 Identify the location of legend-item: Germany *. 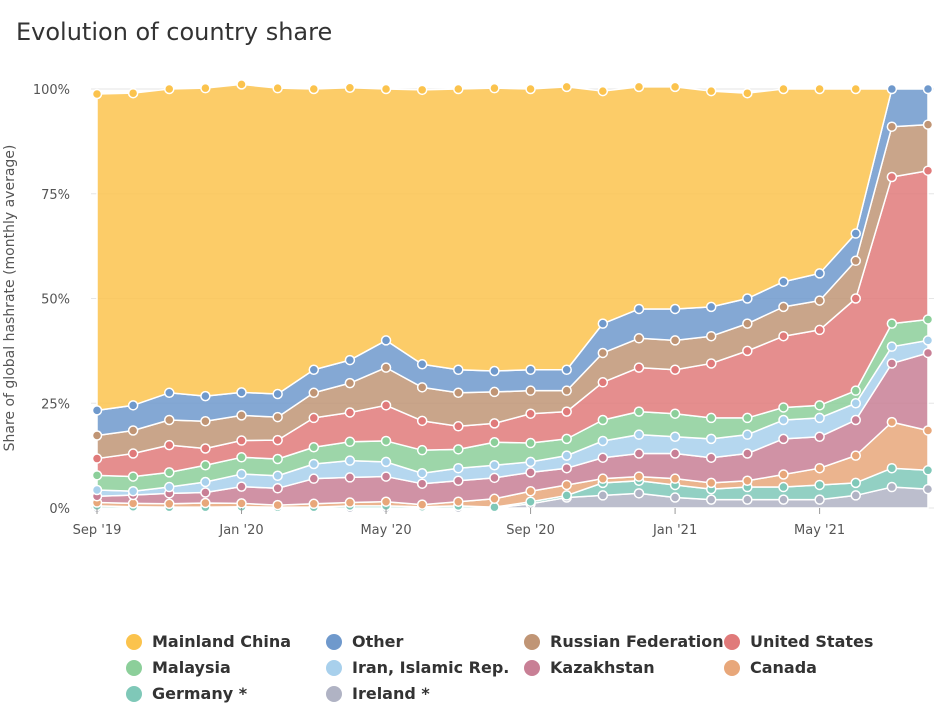
(186, 693).